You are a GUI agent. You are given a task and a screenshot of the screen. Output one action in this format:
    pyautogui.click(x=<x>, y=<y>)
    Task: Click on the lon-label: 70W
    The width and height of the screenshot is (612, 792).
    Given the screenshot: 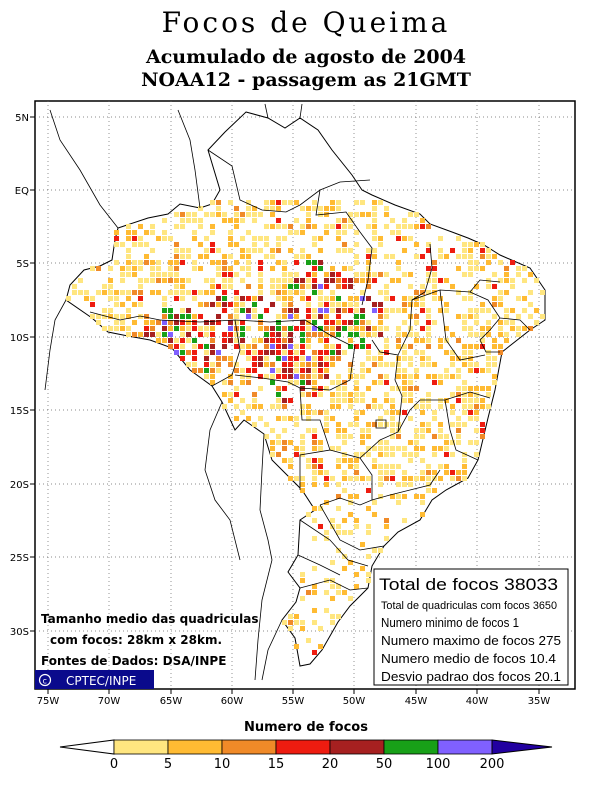 What is the action you would take?
    pyautogui.click(x=109, y=701)
    